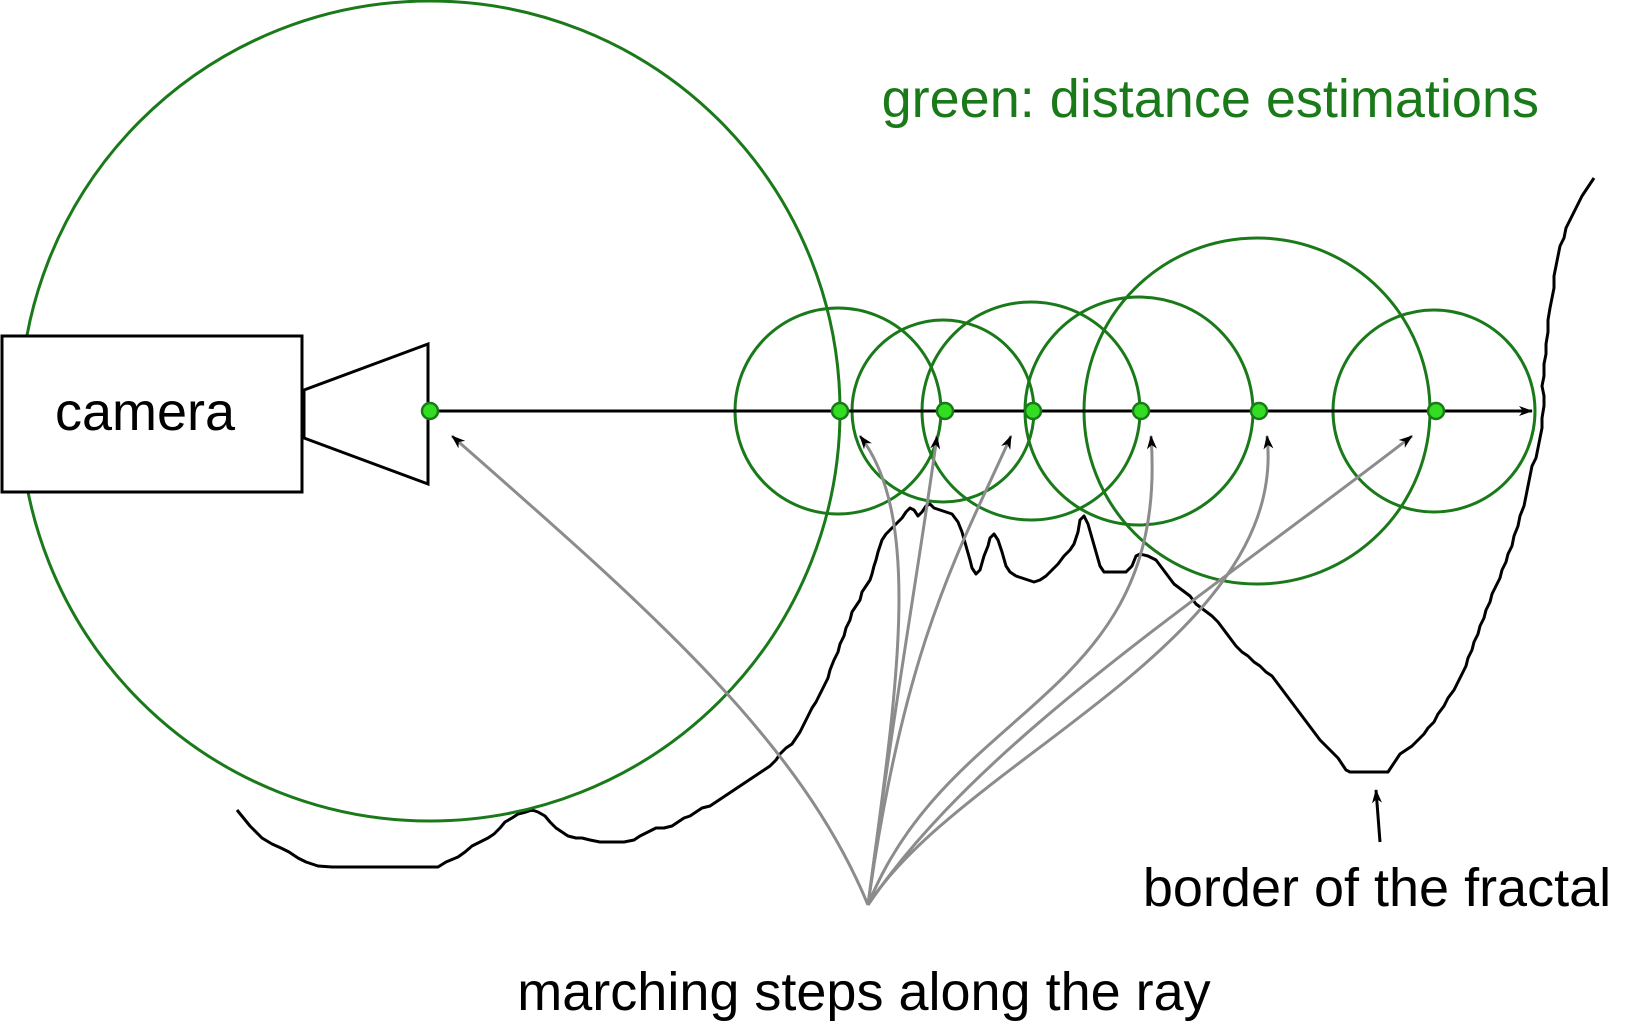 This screenshot has width=1647, height=1025. Describe the element at coordinates (1377, 816) in the screenshot. I see `border-pointer` at that location.